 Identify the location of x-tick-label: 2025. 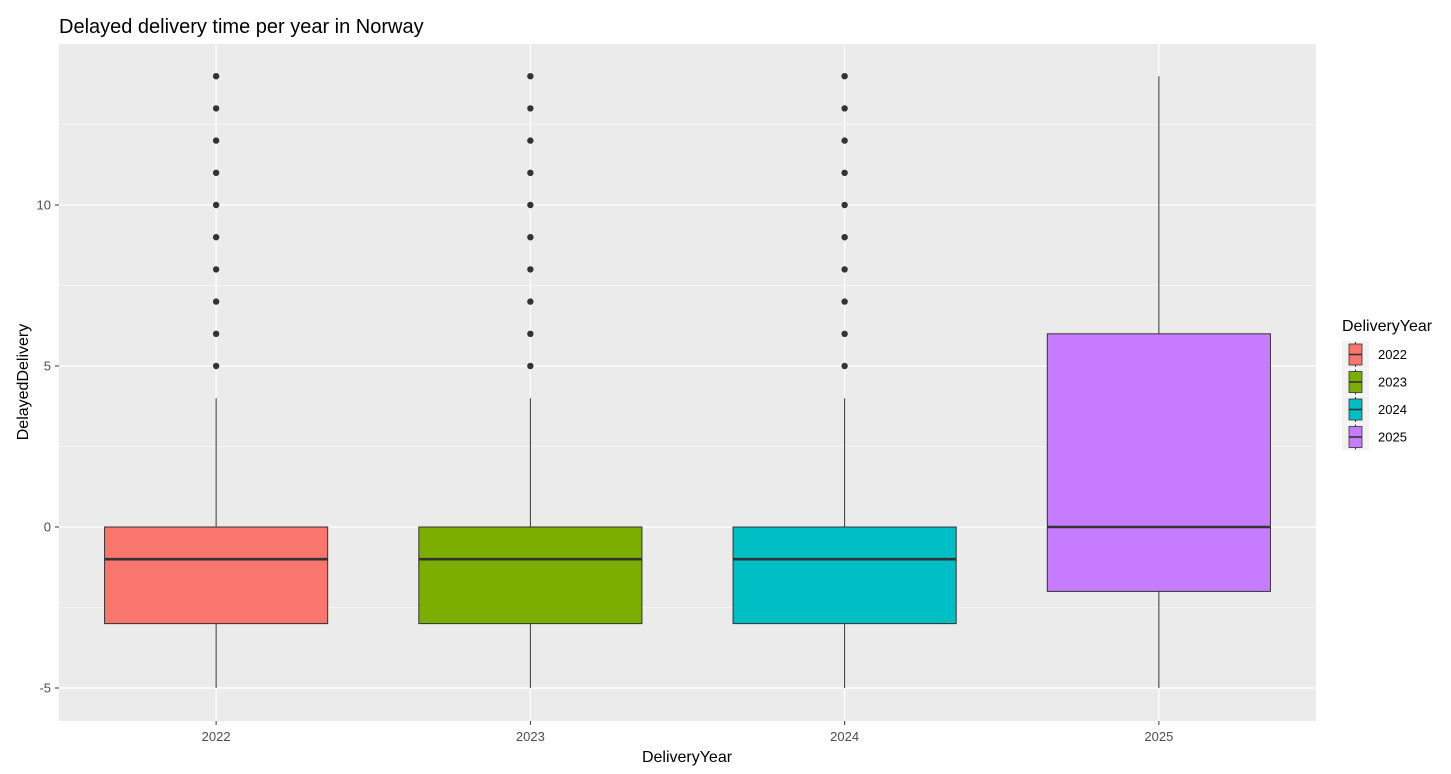
(1158, 736).